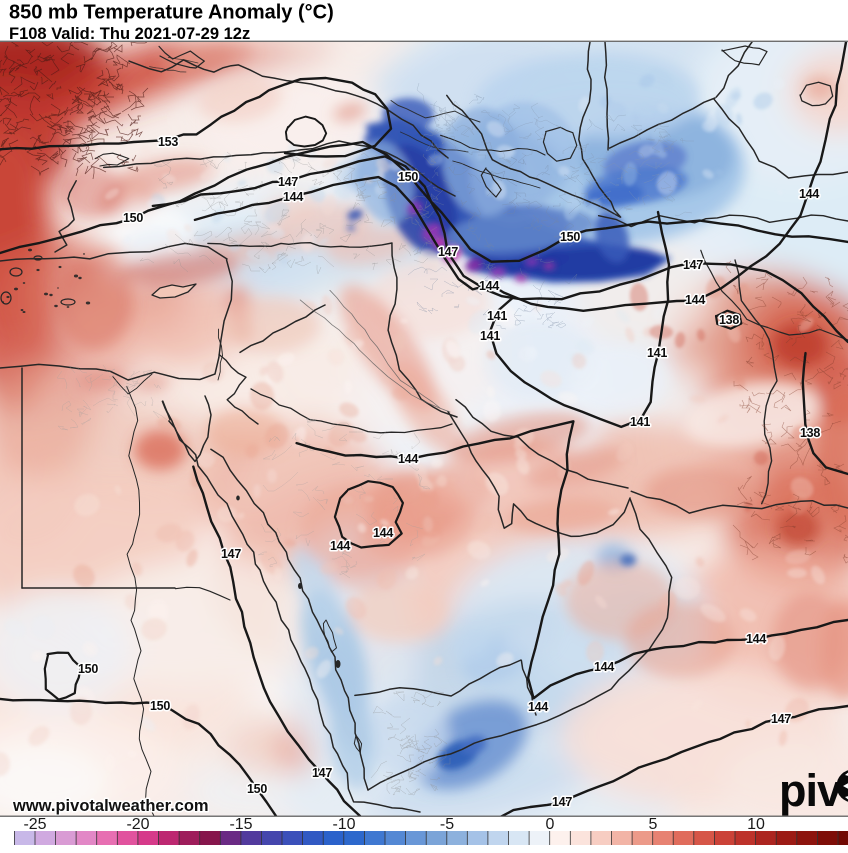 Image resolution: width=848 pixels, height=853 pixels. I want to click on svg-text: -15, so click(240, 824).